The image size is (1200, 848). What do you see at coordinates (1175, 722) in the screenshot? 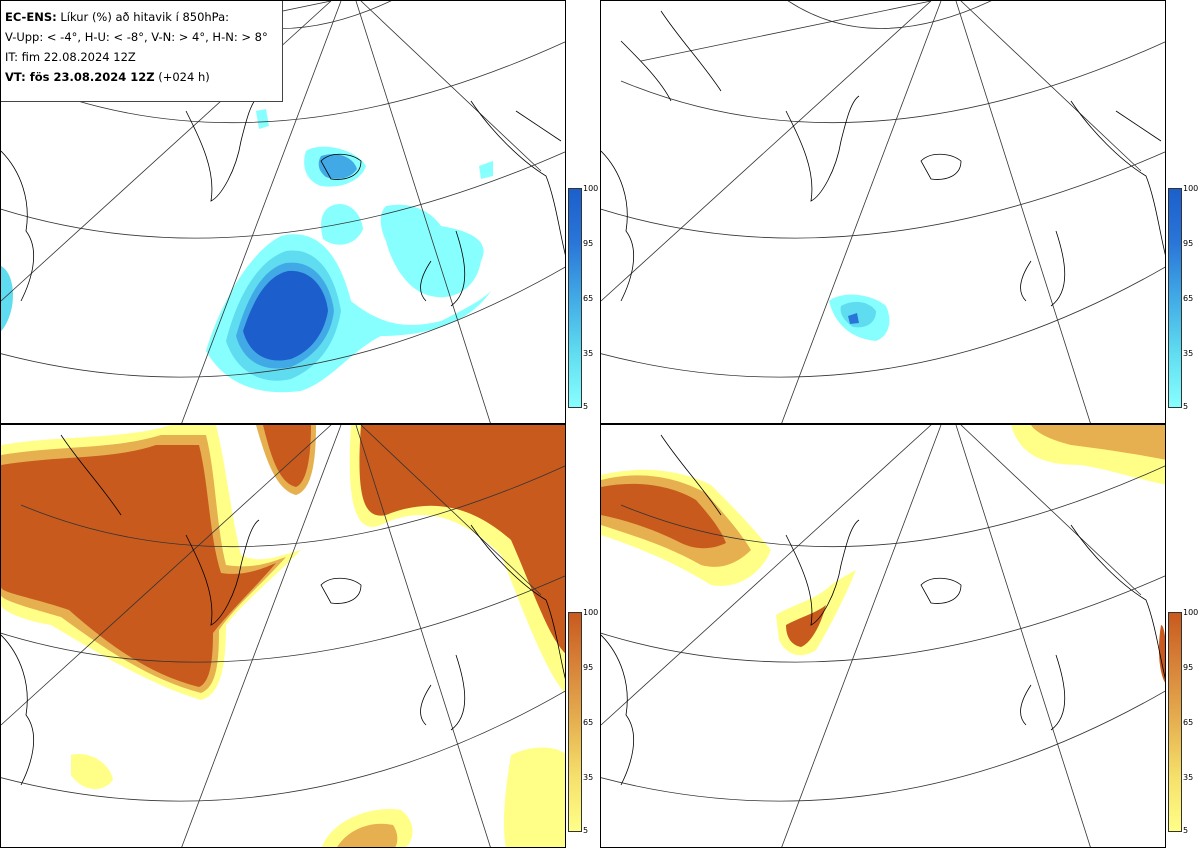
I see `colorbar-warm-bottom-right` at bounding box center [1175, 722].